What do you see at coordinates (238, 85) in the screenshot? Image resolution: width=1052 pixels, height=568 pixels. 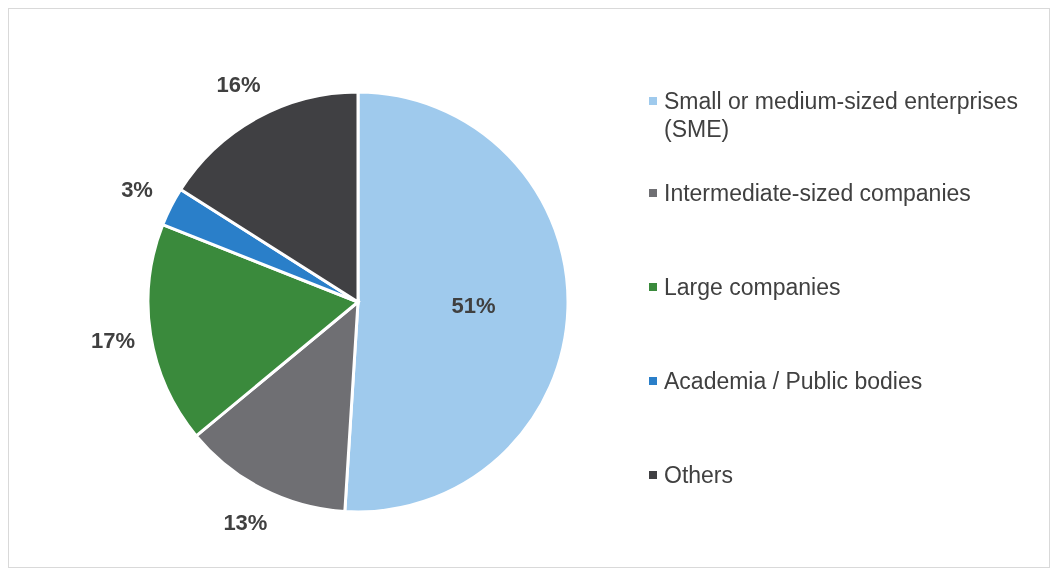 I see `data-label: 16%` at bounding box center [238, 85].